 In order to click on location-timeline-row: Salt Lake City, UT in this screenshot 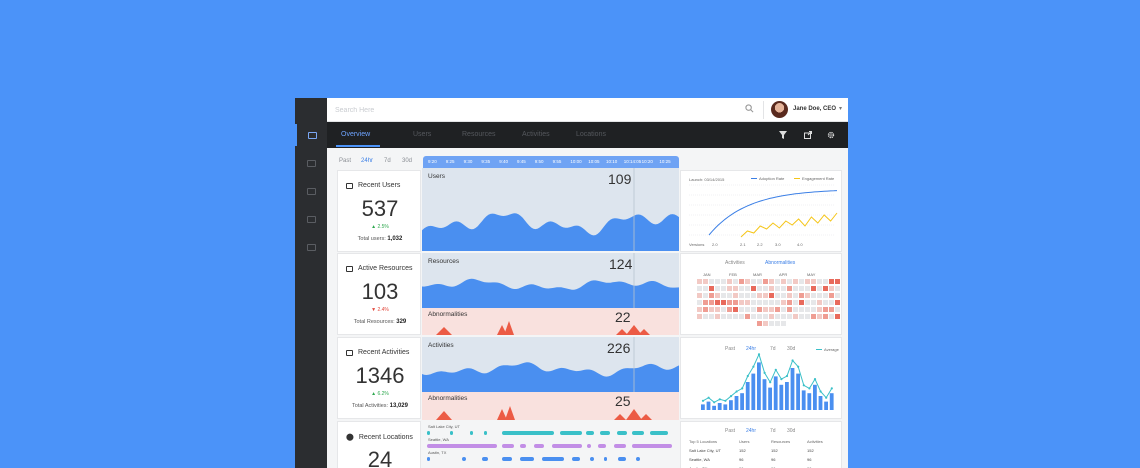, I will do `click(550, 431)`.